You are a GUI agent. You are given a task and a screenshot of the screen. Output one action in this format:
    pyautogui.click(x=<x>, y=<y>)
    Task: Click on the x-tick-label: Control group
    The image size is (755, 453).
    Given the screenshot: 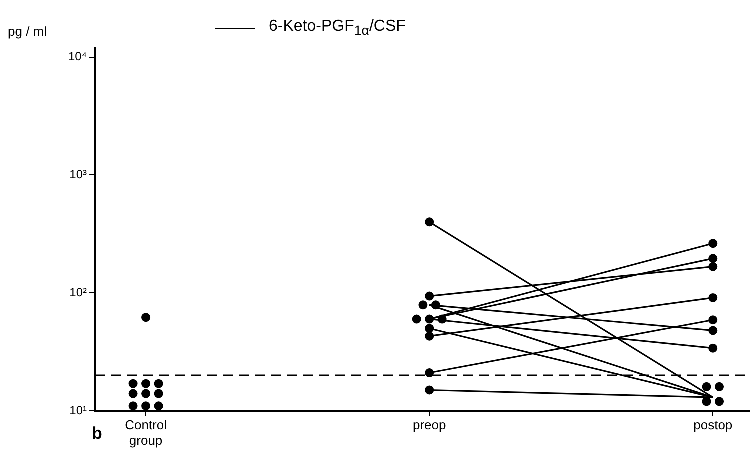 What is the action you would take?
    pyautogui.click(x=146, y=432)
    